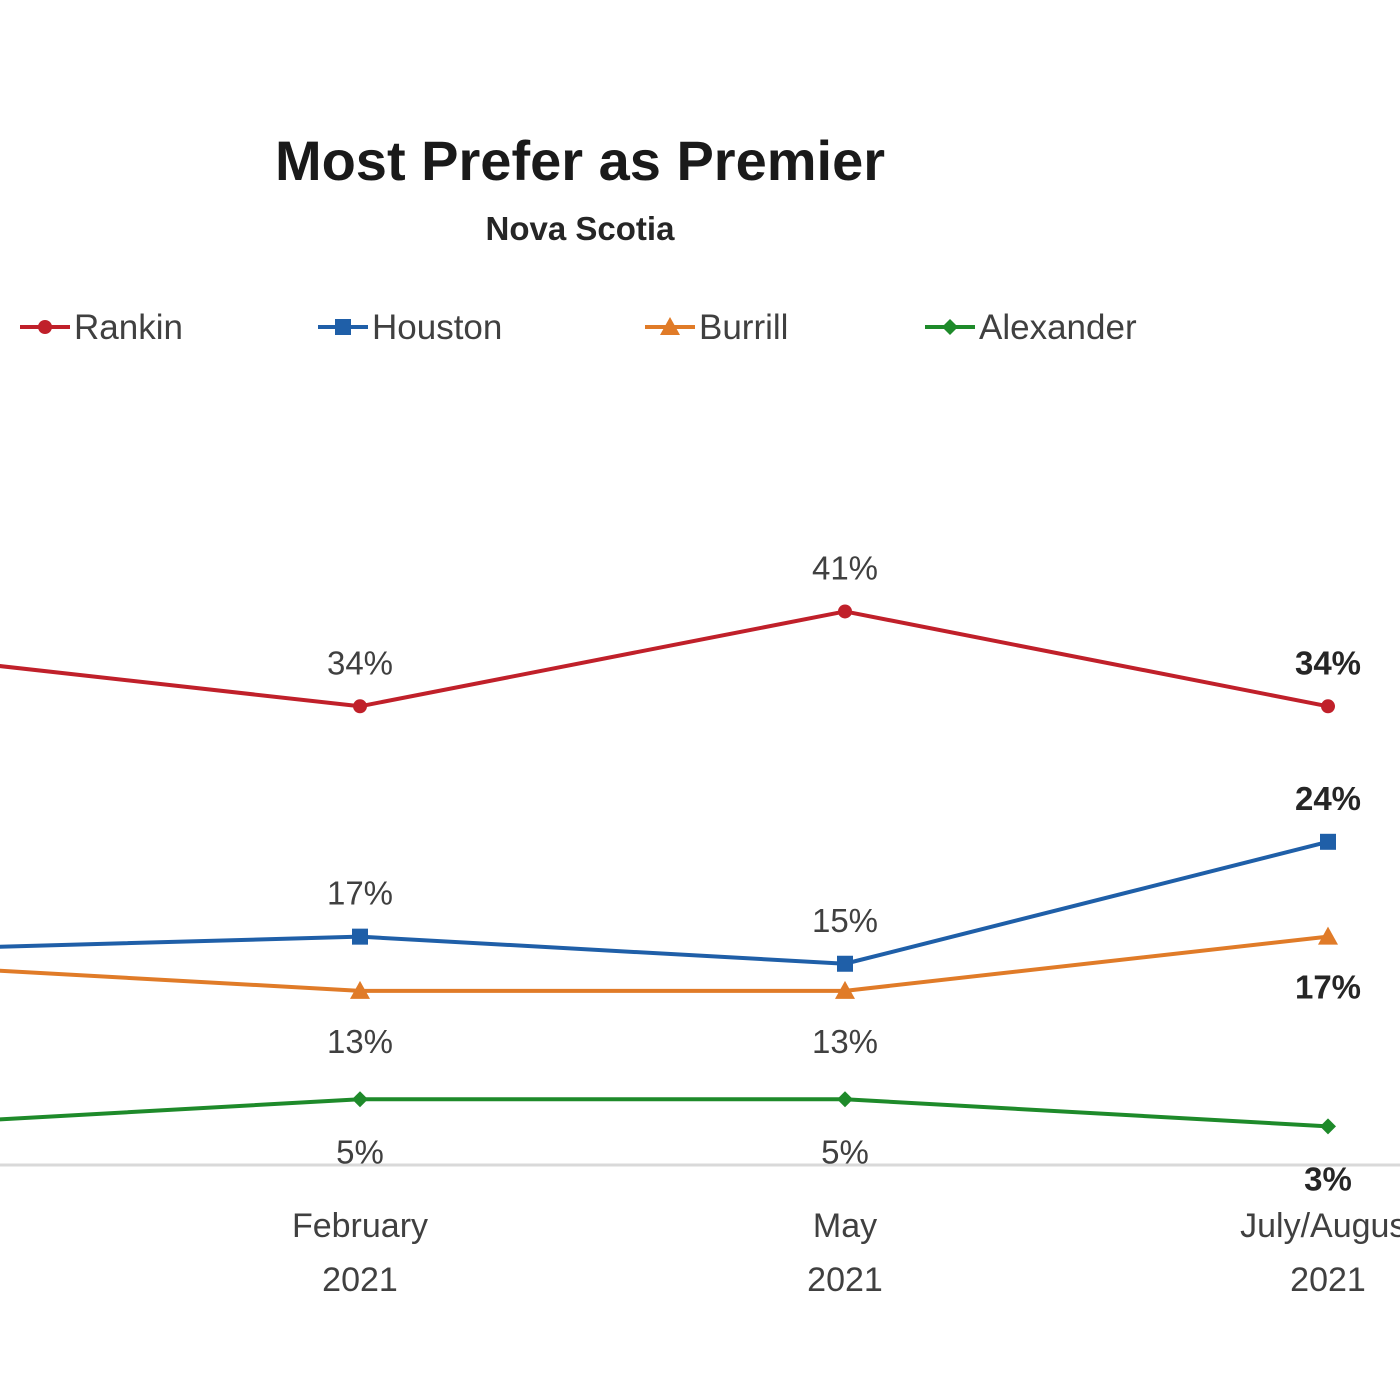  What do you see at coordinates (578, 327) in the screenshot?
I see `legend: Rankin Houston Burrill Alexander` at bounding box center [578, 327].